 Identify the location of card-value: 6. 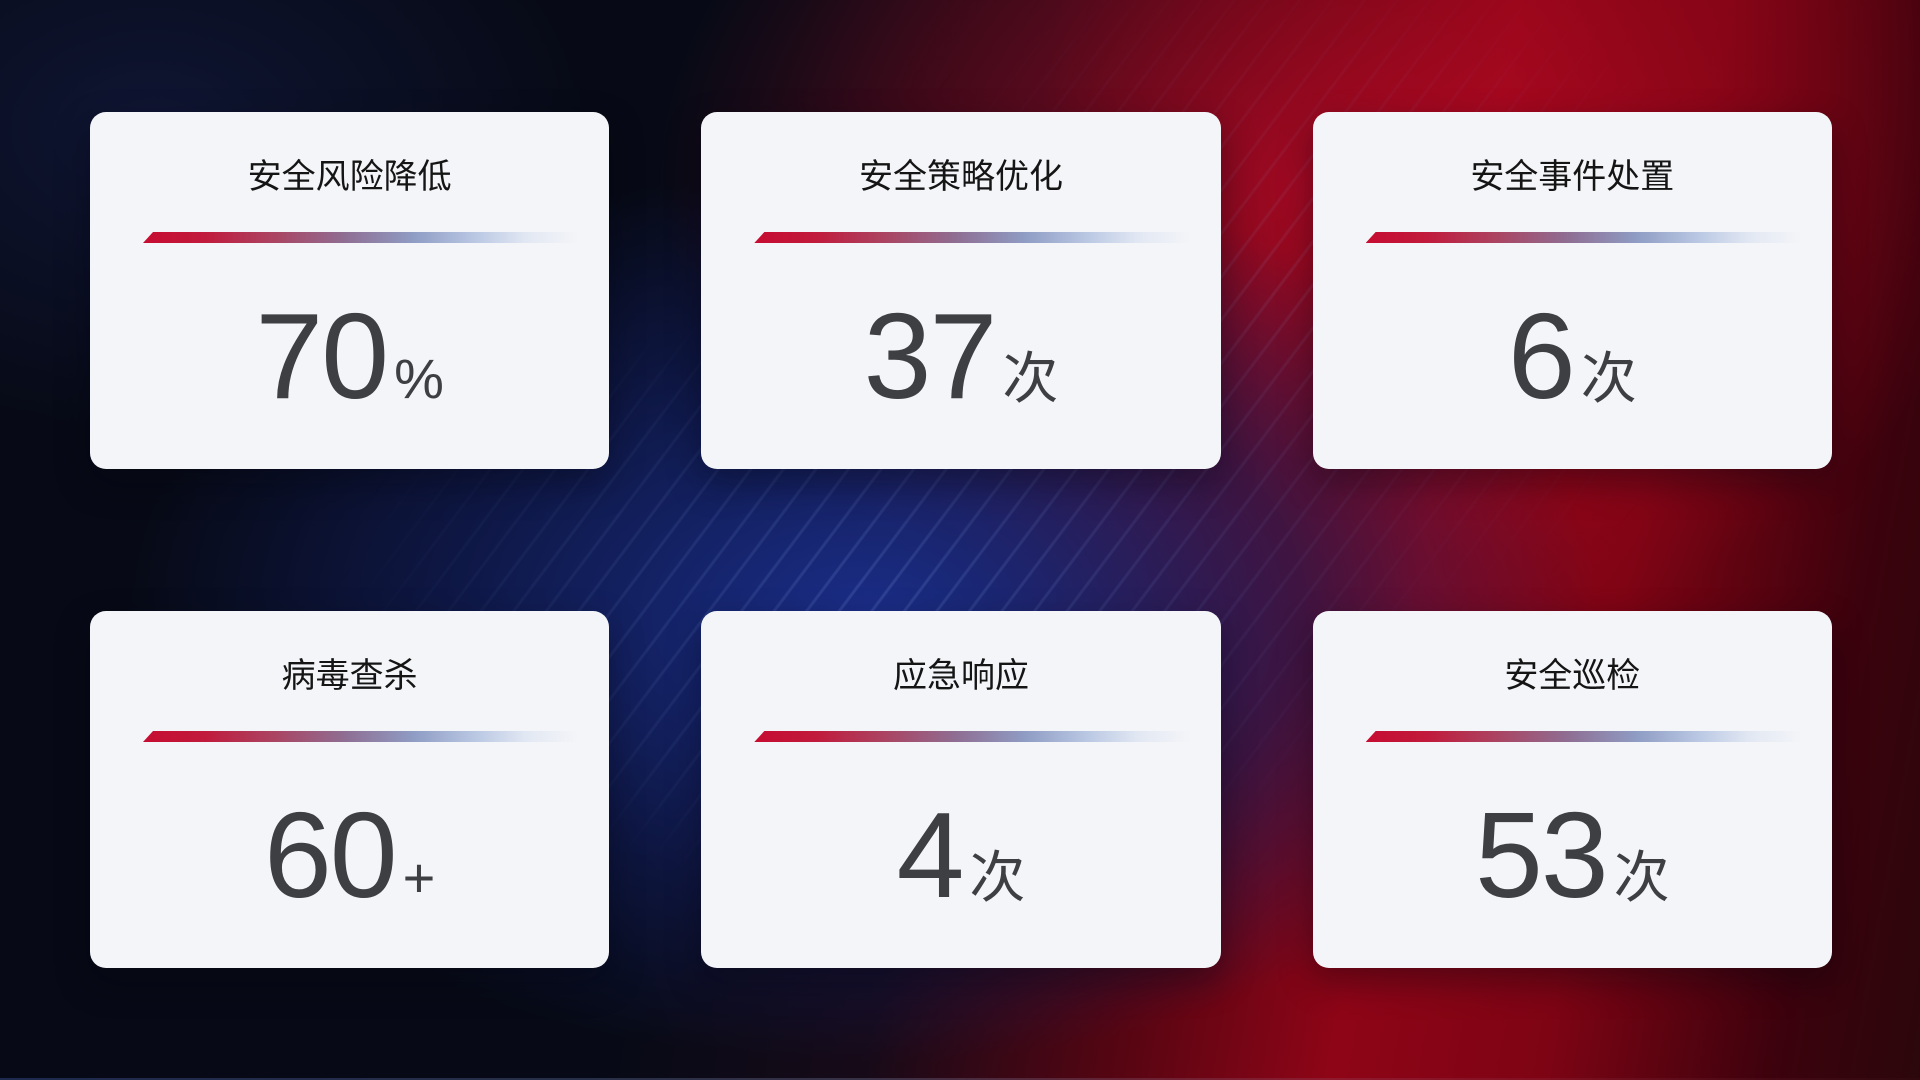
(1541, 356).